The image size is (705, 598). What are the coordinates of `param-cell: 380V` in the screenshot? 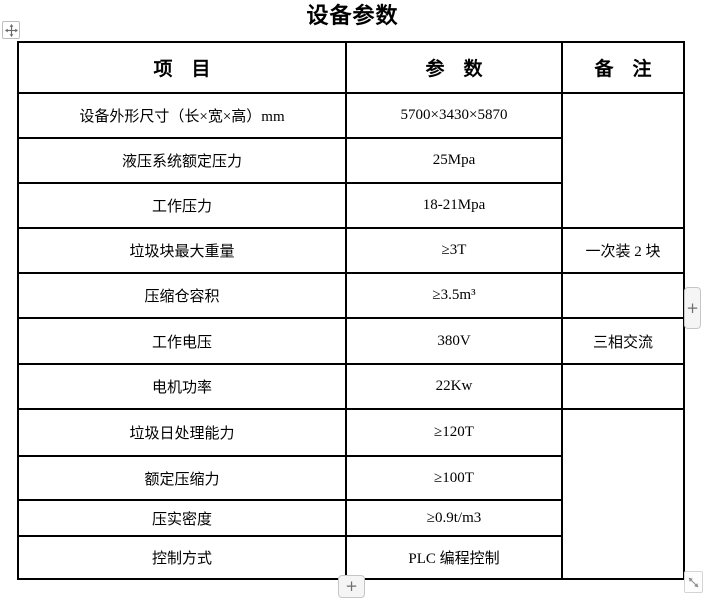 It's located at (454, 341).